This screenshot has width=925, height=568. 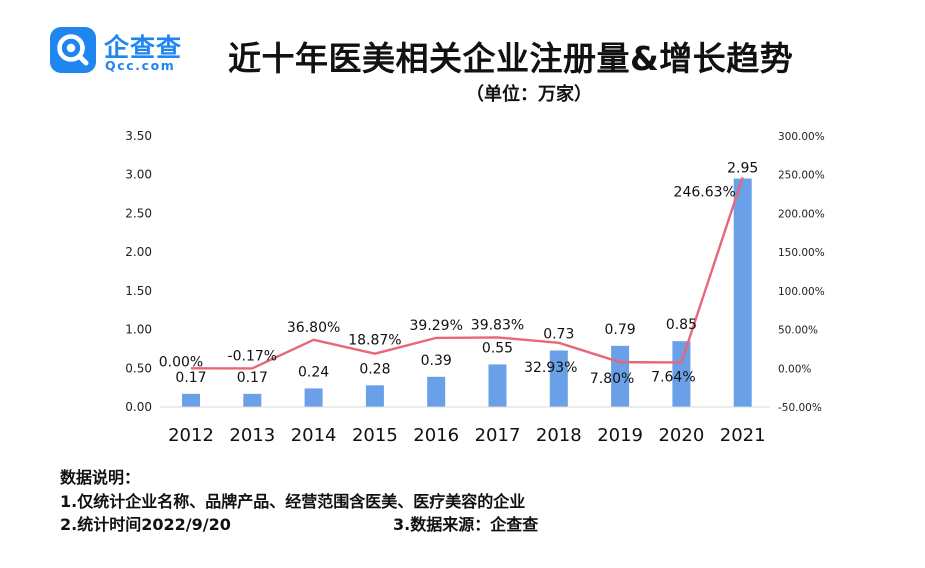 What do you see at coordinates (681, 435) in the screenshot?
I see `x-axis-tick: 2020` at bounding box center [681, 435].